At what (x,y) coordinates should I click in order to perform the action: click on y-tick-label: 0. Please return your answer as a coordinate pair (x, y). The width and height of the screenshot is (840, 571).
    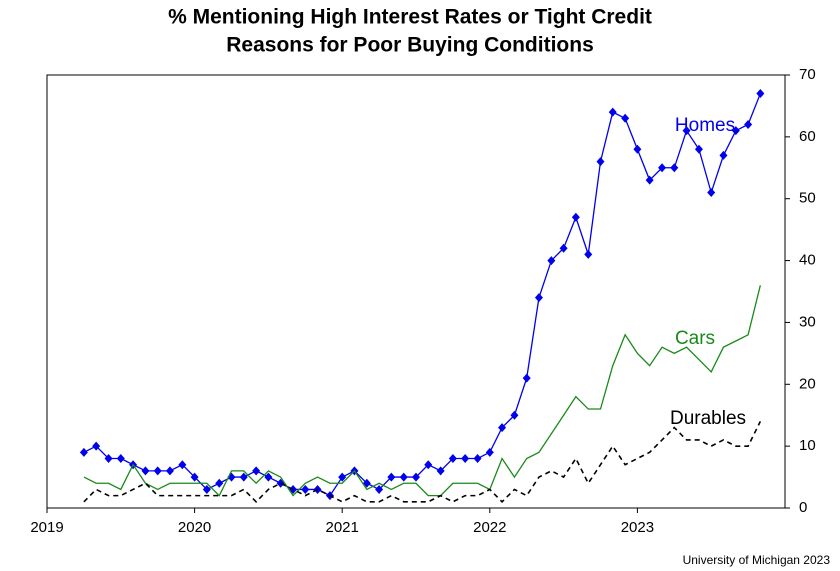
    Looking at the image, I should click on (803, 507).